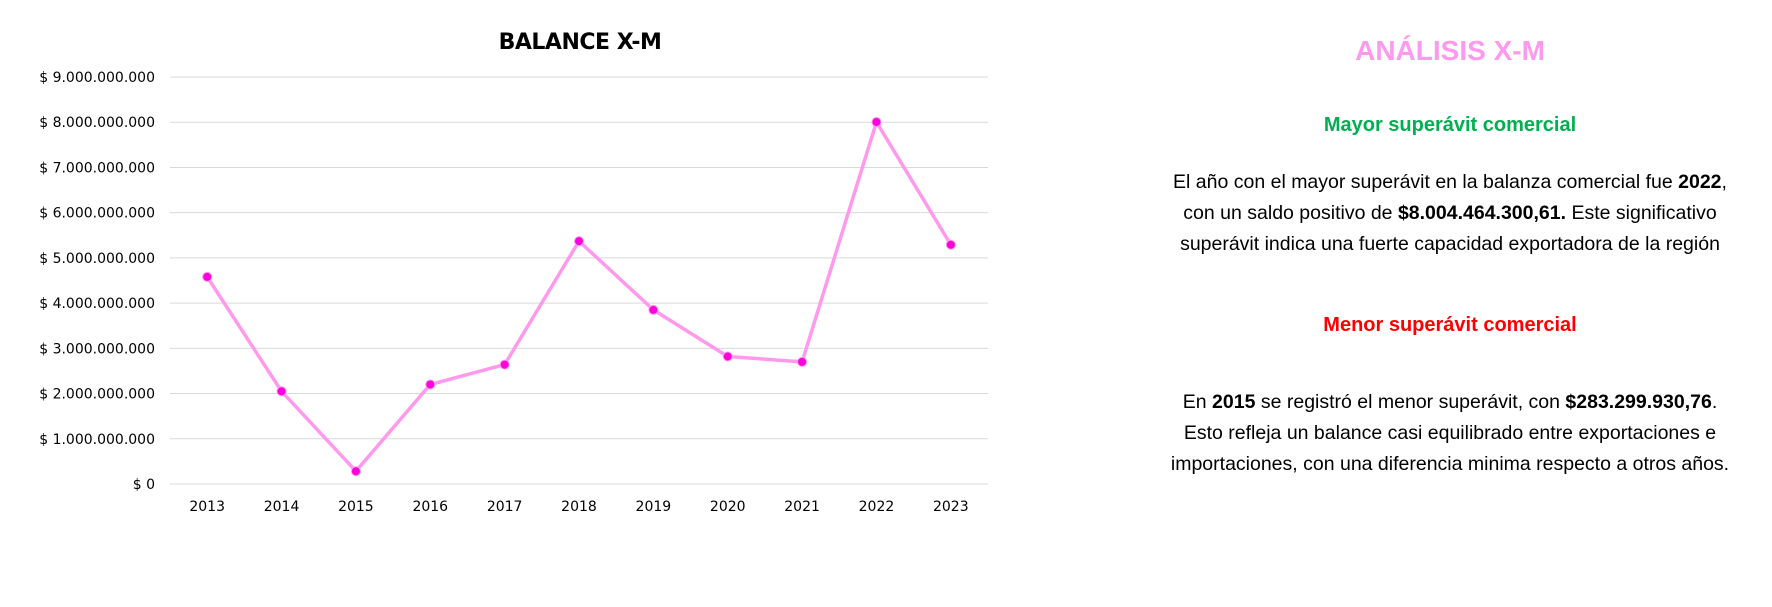 This screenshot has width=1772, height=607. I want to click on x-tick-label: 2021, so click(802, 507).